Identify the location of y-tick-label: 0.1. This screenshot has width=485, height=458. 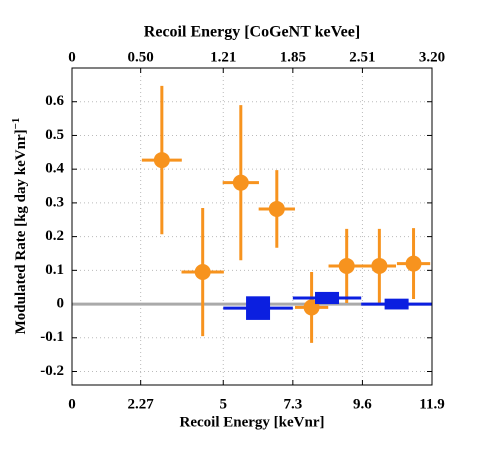
(54, 270).